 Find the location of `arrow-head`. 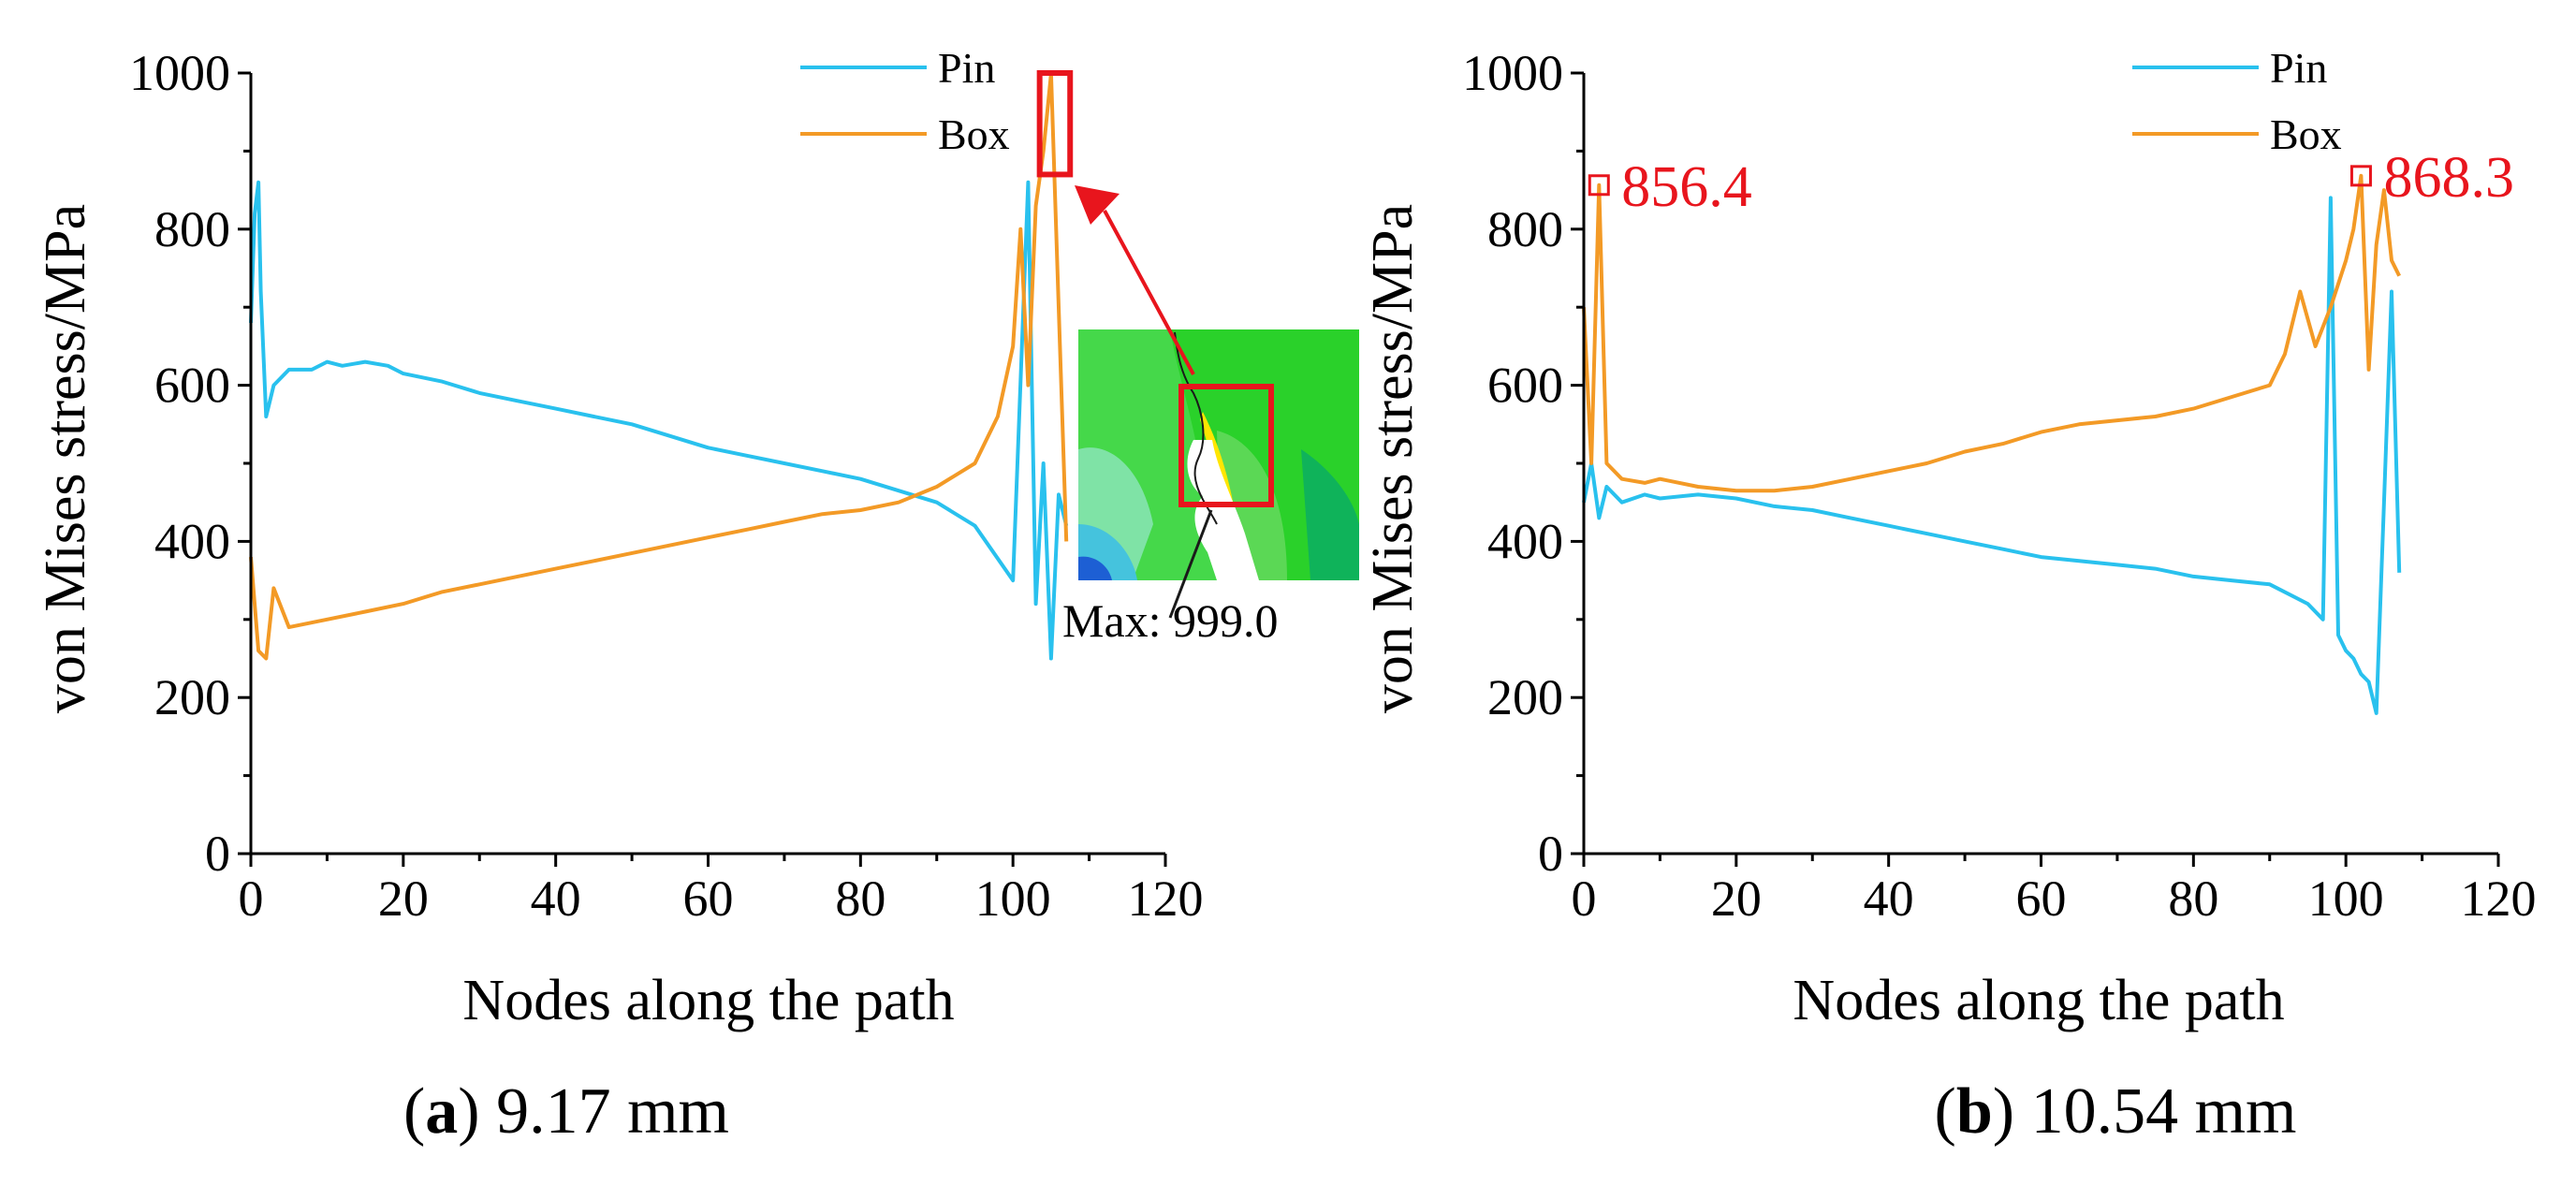

arrow-head is located at coordinates (1097, 205).